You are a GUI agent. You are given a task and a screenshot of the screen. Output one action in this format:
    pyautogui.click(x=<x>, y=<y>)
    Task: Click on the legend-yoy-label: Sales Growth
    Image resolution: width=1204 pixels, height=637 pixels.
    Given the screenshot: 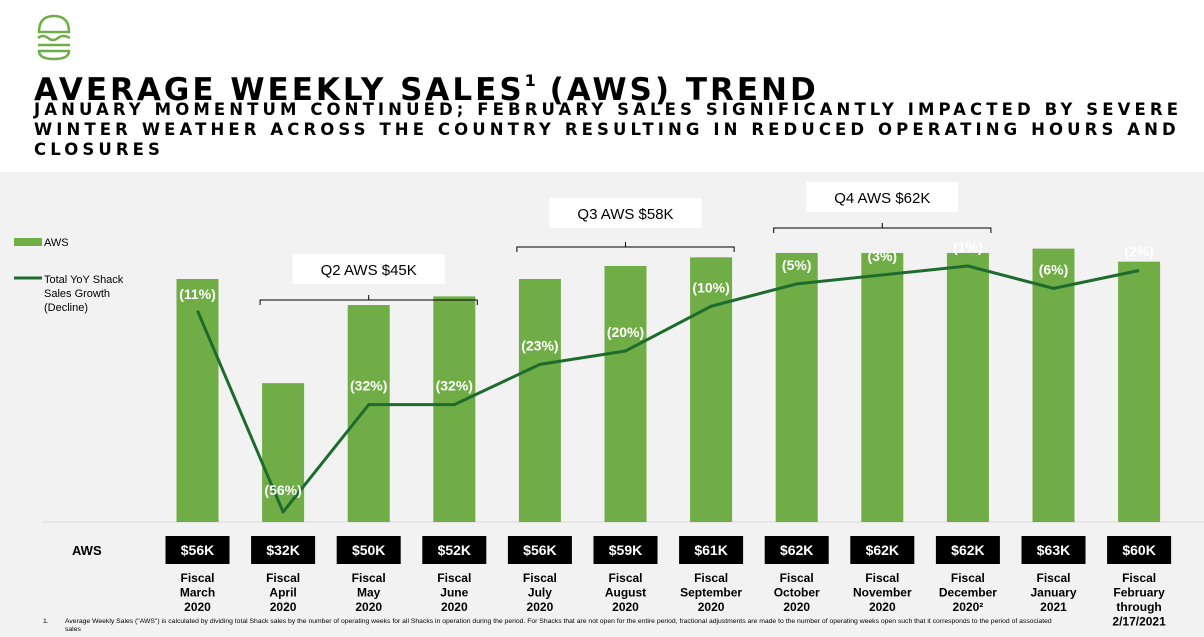 What is the action you would take?
    pyautogui.click(x=77, y=294)
    